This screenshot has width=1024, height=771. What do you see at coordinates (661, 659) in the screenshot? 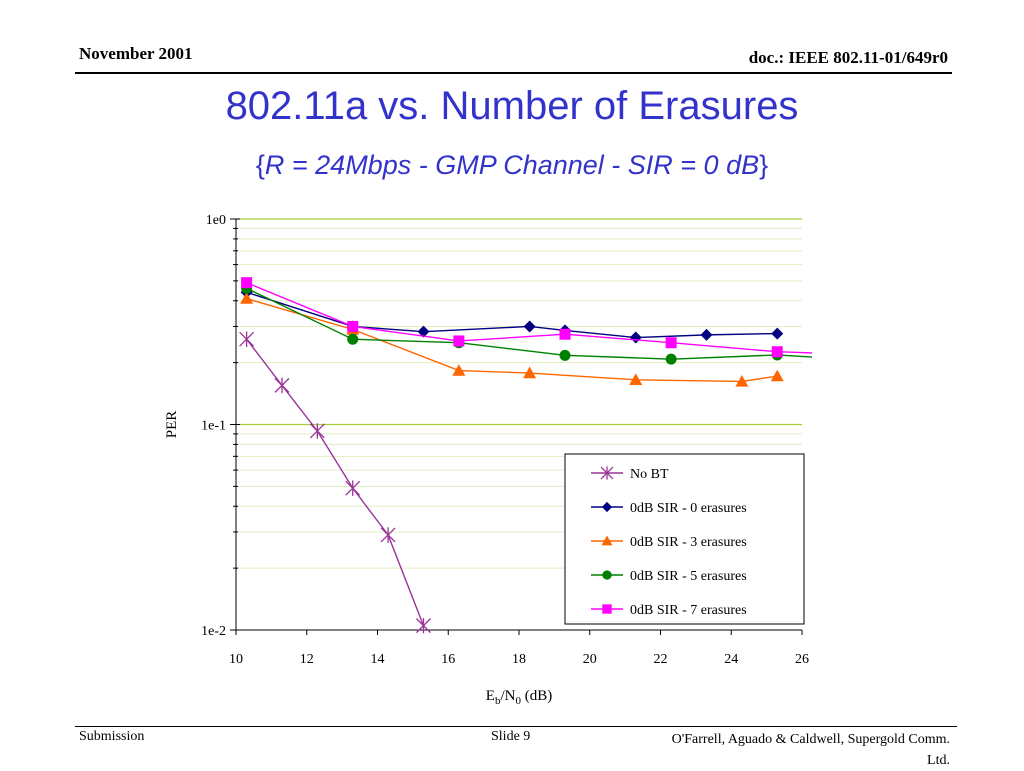
I see `x-tick-label: 22` at bounding box center [661, 659].